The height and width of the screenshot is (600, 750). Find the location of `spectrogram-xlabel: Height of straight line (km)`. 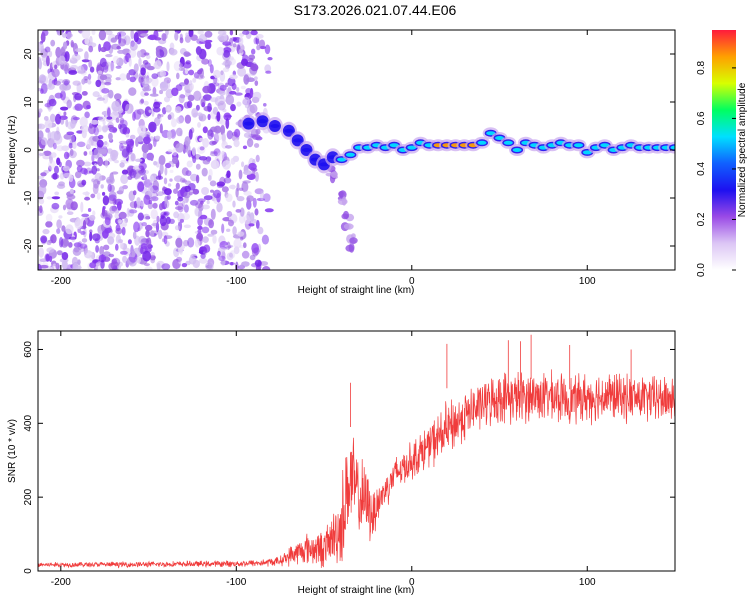

spectrogram-xlabel: Height of straight line (km) is located at coordinates (356, 290).